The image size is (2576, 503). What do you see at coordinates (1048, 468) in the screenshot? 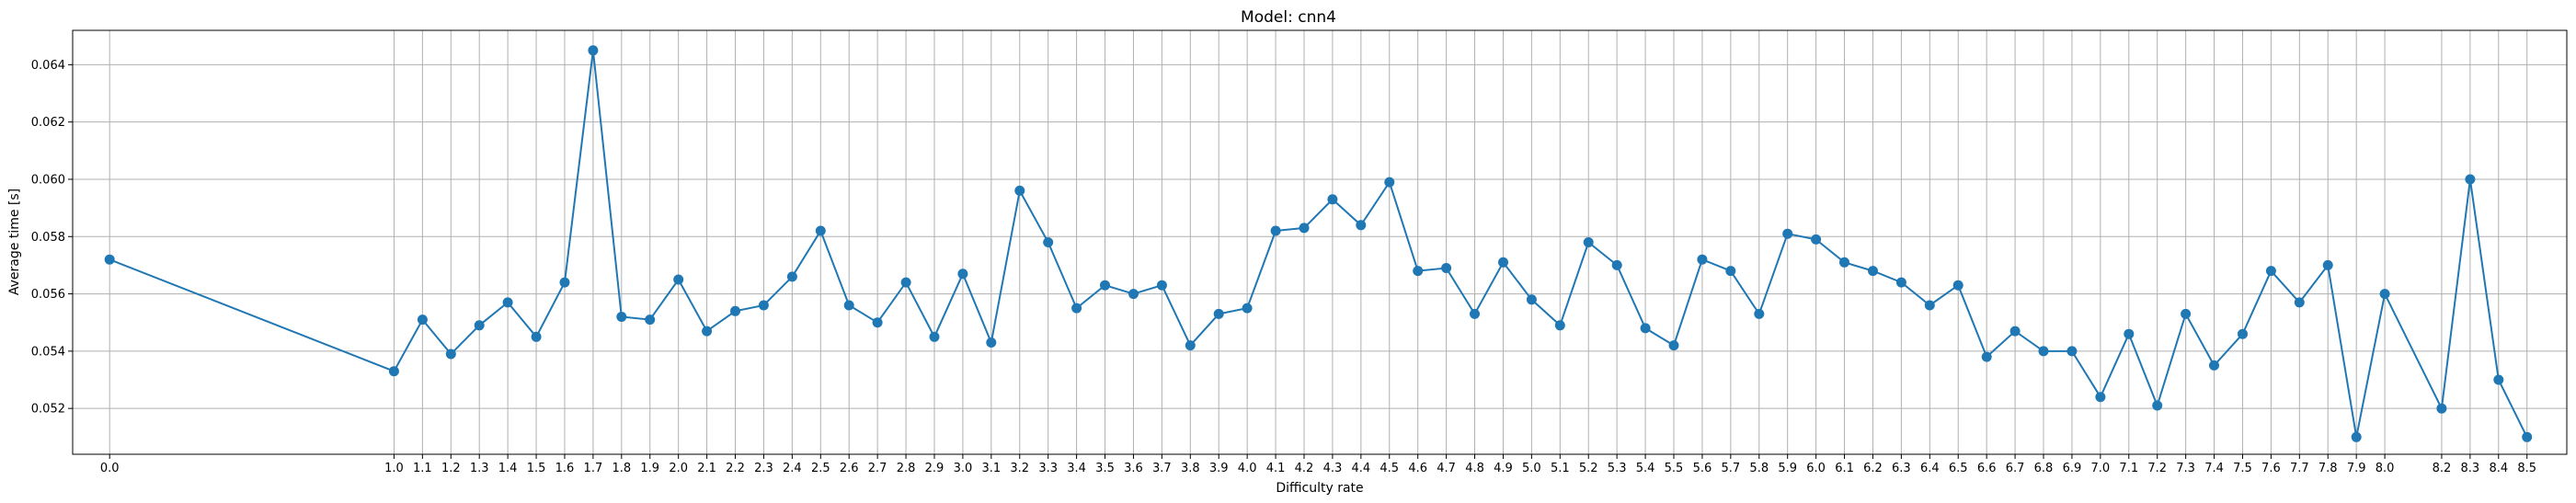
I see `x-tick-label: 3.3` at bounding box center [1048, 468].